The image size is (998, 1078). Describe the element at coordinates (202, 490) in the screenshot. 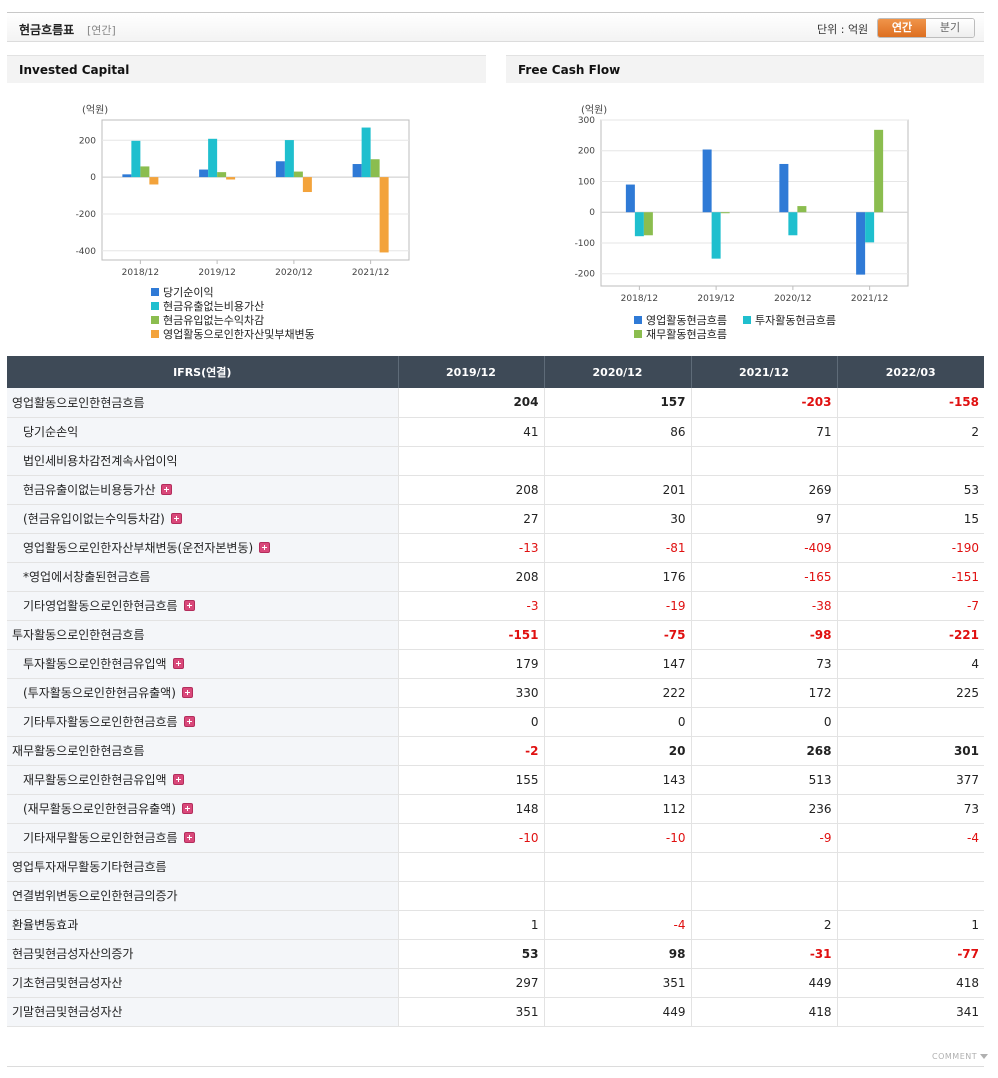

I see `row-label-cell: 현금유출이없는비용등가산` at that location.